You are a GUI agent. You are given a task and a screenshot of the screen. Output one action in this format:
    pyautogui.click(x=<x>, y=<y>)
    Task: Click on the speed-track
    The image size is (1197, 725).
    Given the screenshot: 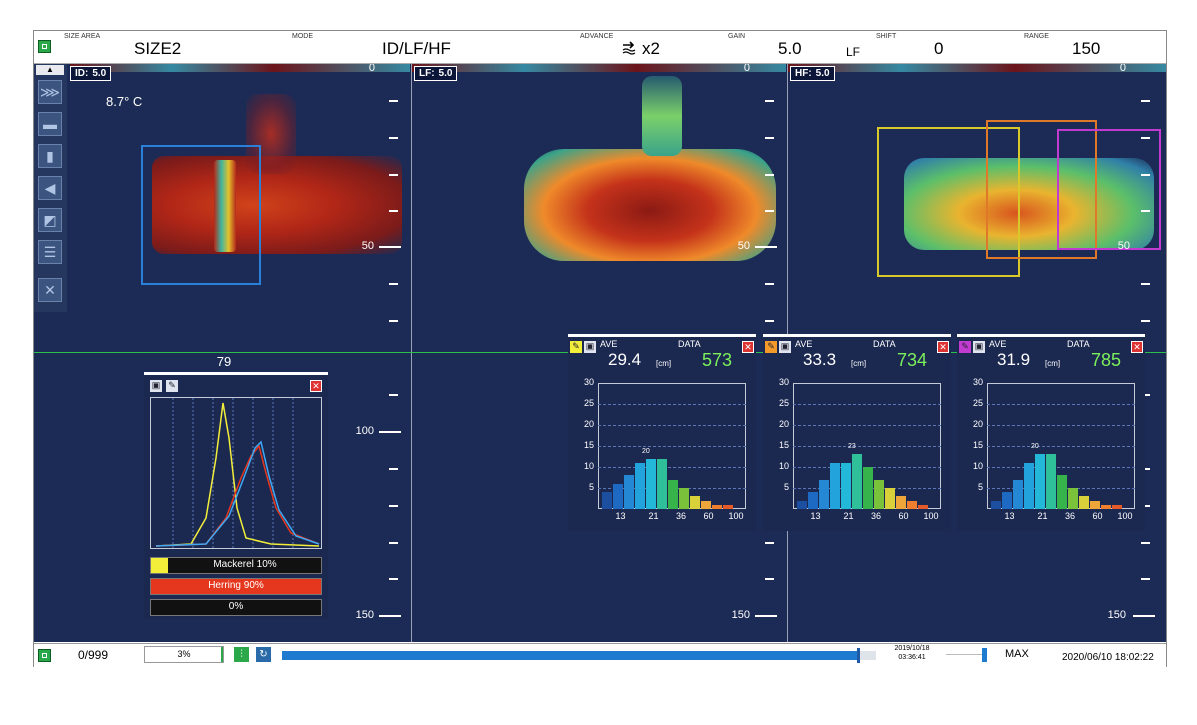 What is the action you would take?
    pyautogui.click(x=966, y=654)
    